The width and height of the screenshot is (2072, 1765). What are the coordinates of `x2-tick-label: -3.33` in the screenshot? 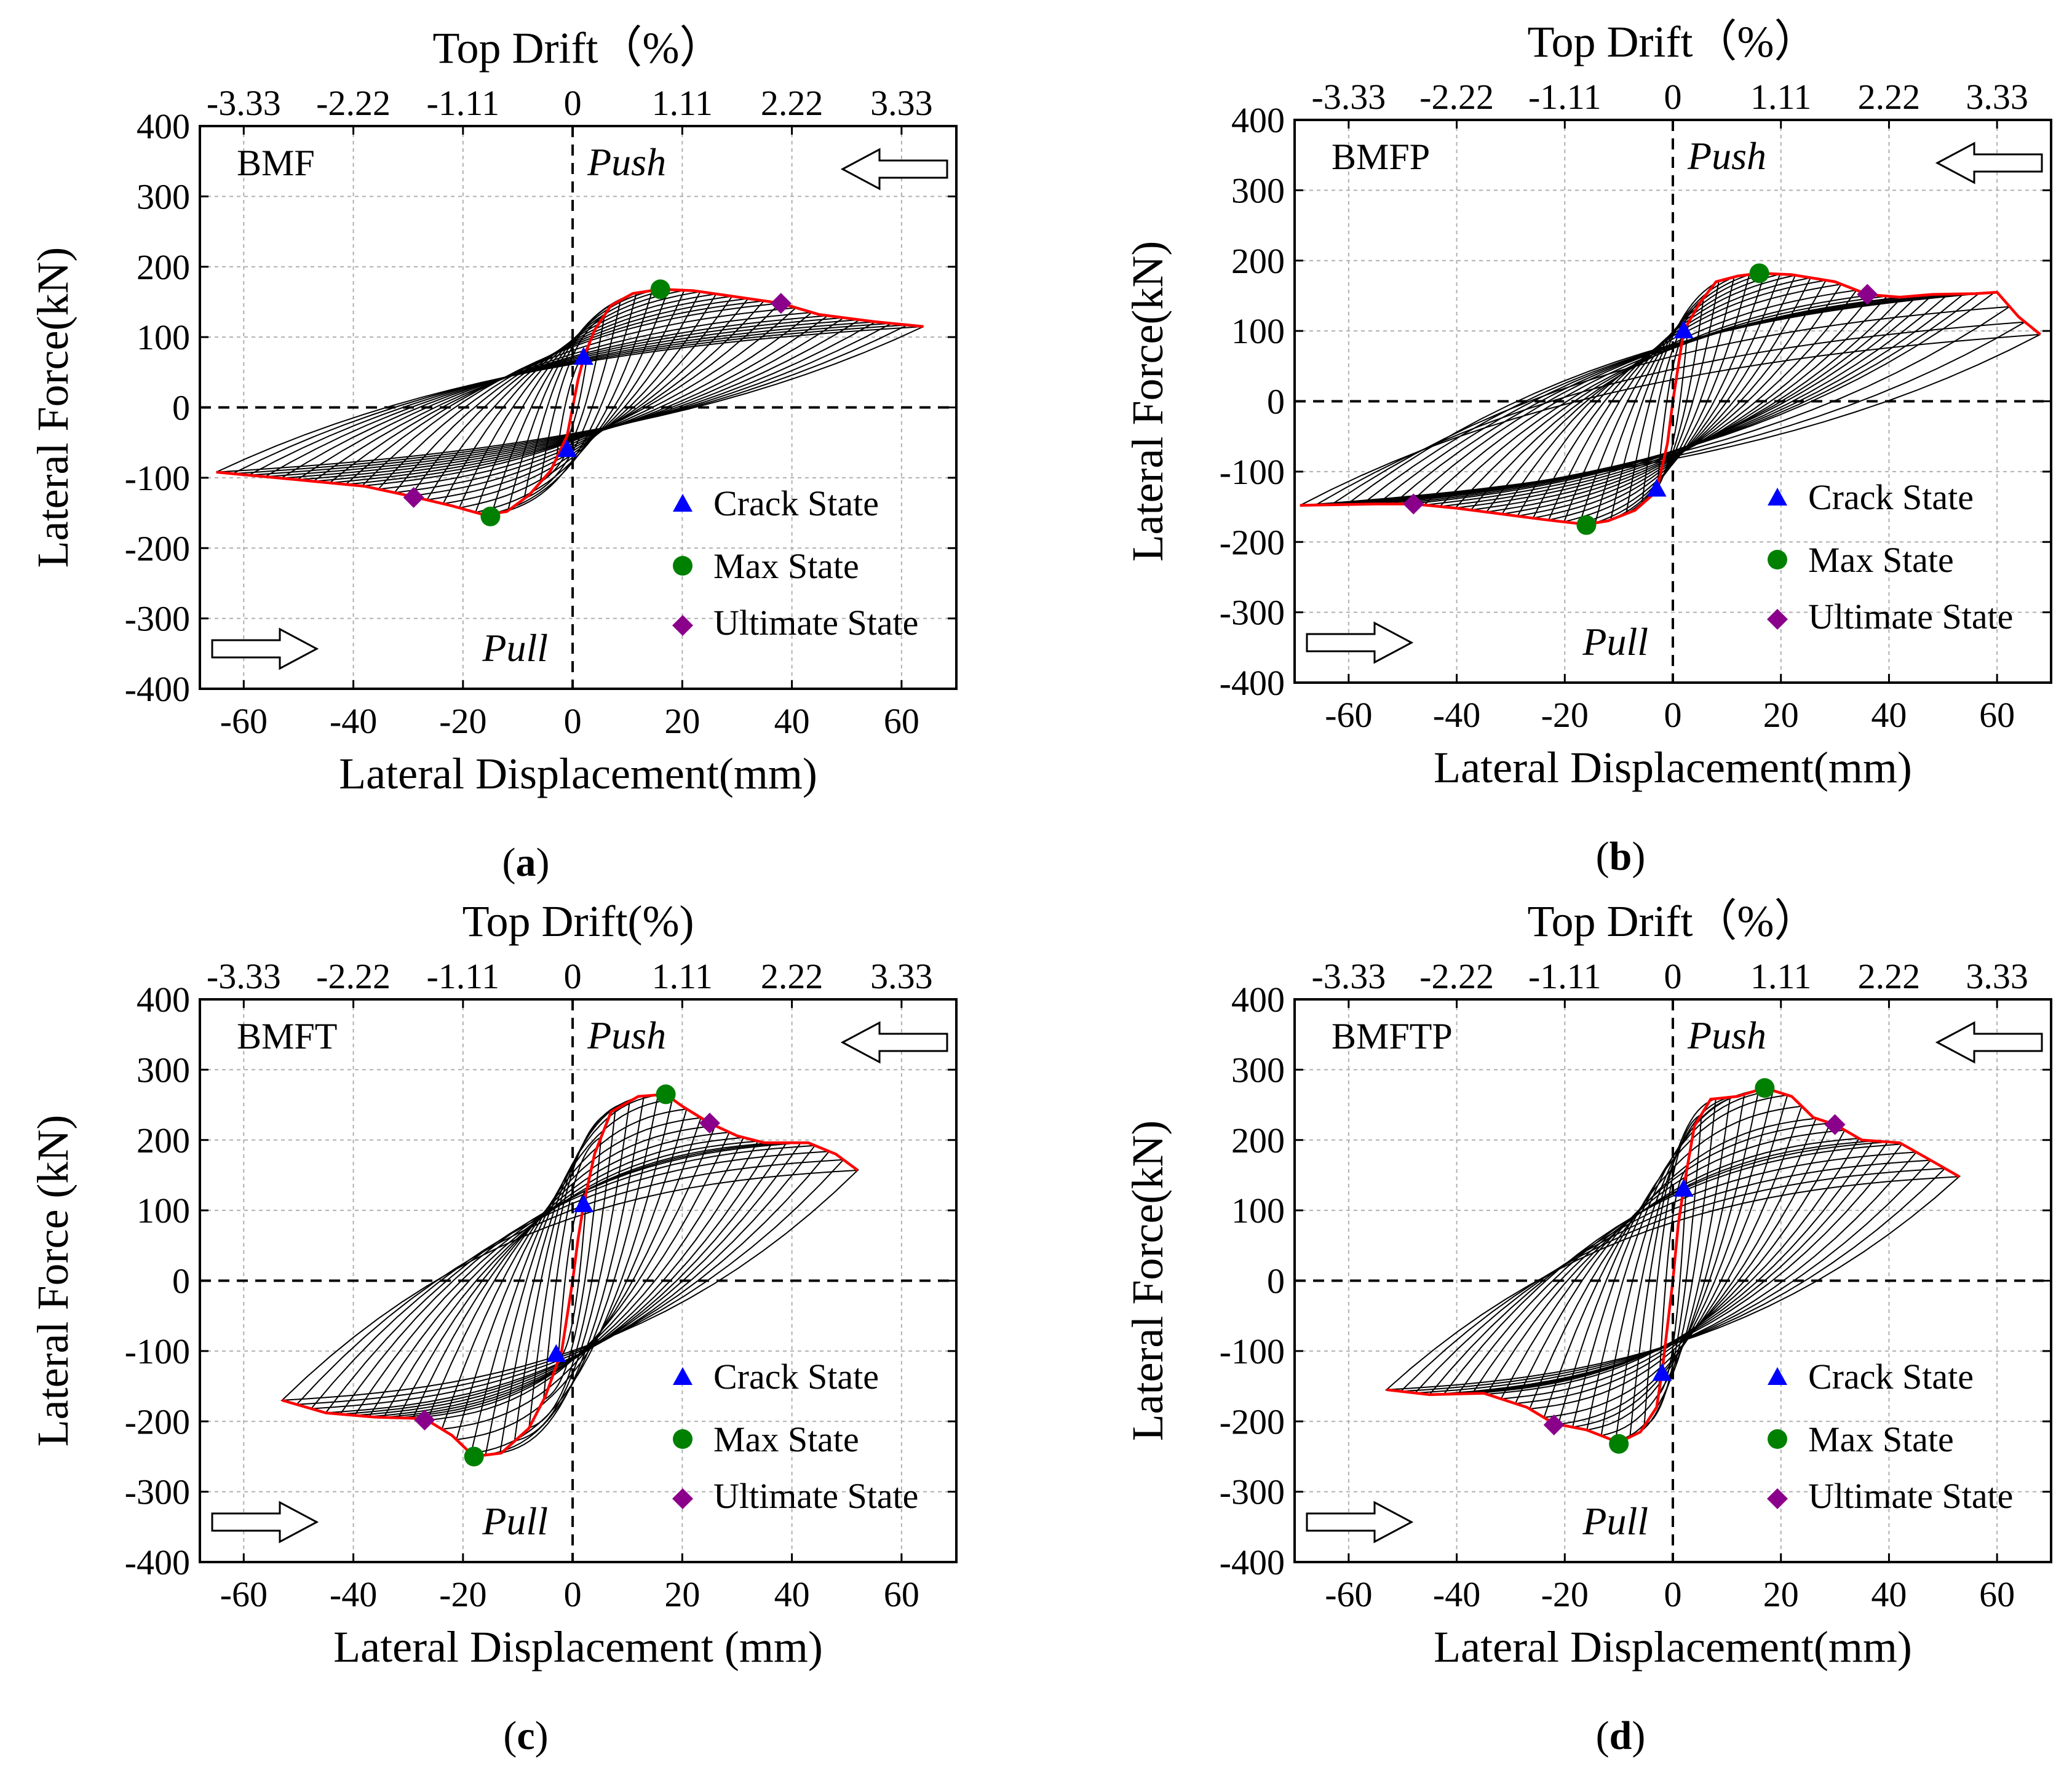 It's located at (244, 103).